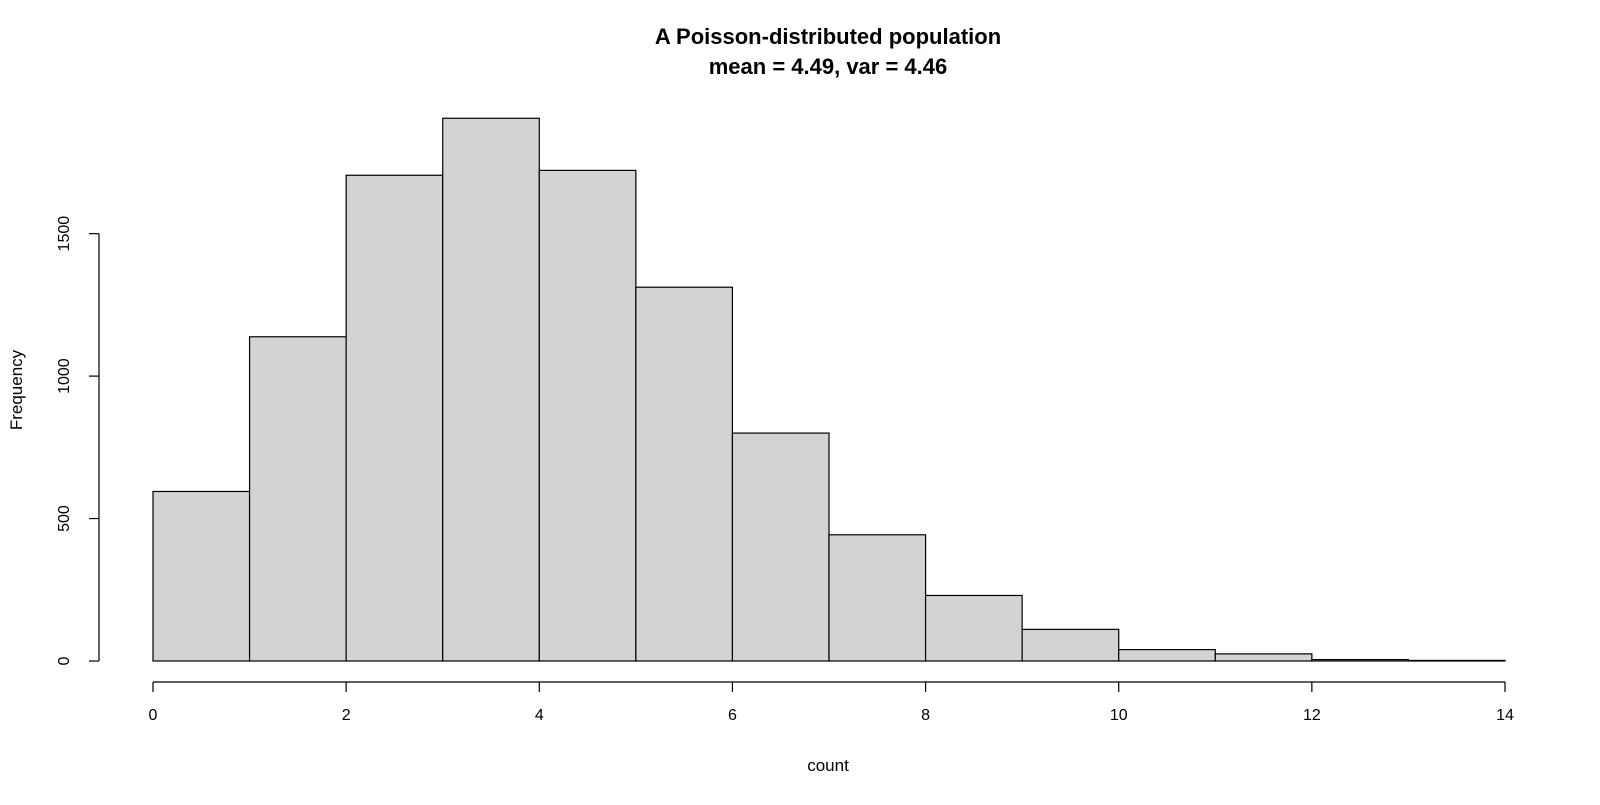 The height and width of the screenshot is (805, 1600). What do you see at coordinates (828, 36) in the screenshot?
I see `chart-title: A Poisson-distributed population` at bounding box center [828, 36].